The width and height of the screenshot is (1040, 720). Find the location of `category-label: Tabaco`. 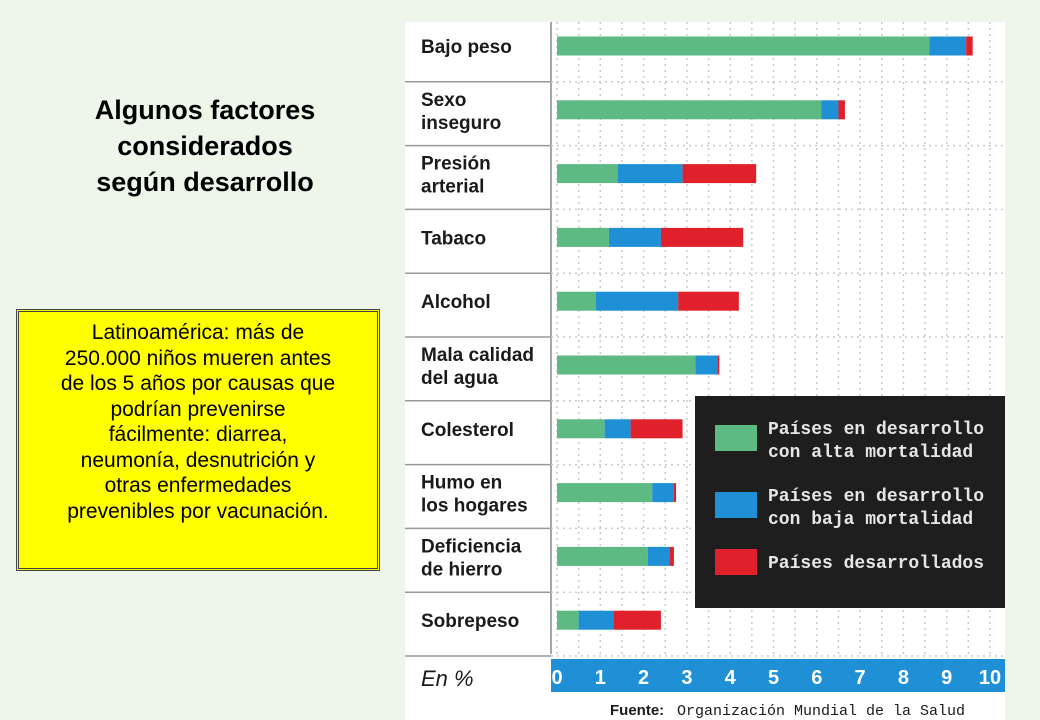

category-label: Tabaco is located at coordinates (453, 238).